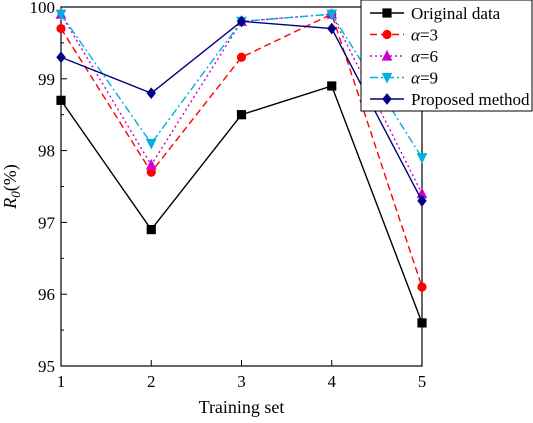 This screenshot has width=533, height=423. I want to click on y-tick-label: 95, so click(46, 366).